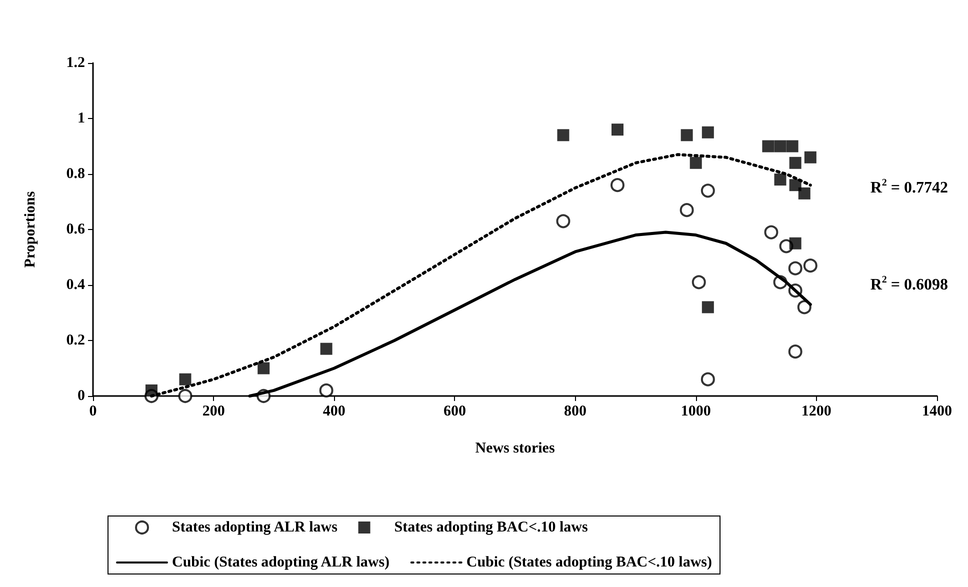 The width and height of the screenshot is (968, 587). What do you see at coordinates (281, 562) in the screenshot?
I see `legend-label: Cubic (States adopting ALR laws)` at bounding box center [281, 562].